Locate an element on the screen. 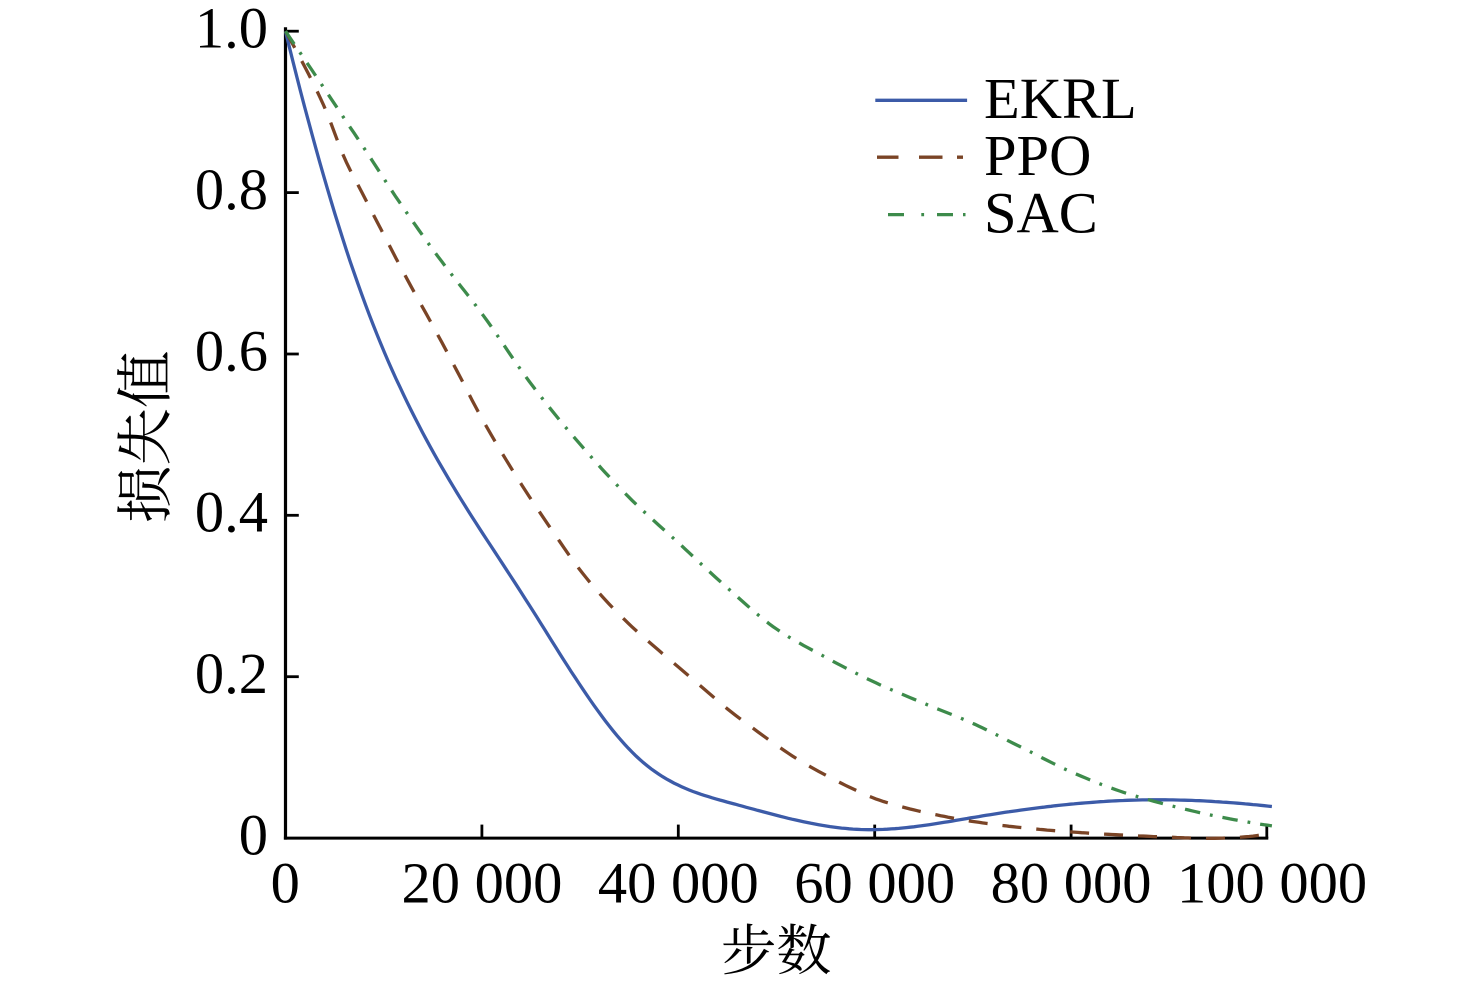 Image resolution: width=1476 pixels, height=985 pixels. svg-text: PPO is located at coordinates (1037, 155).